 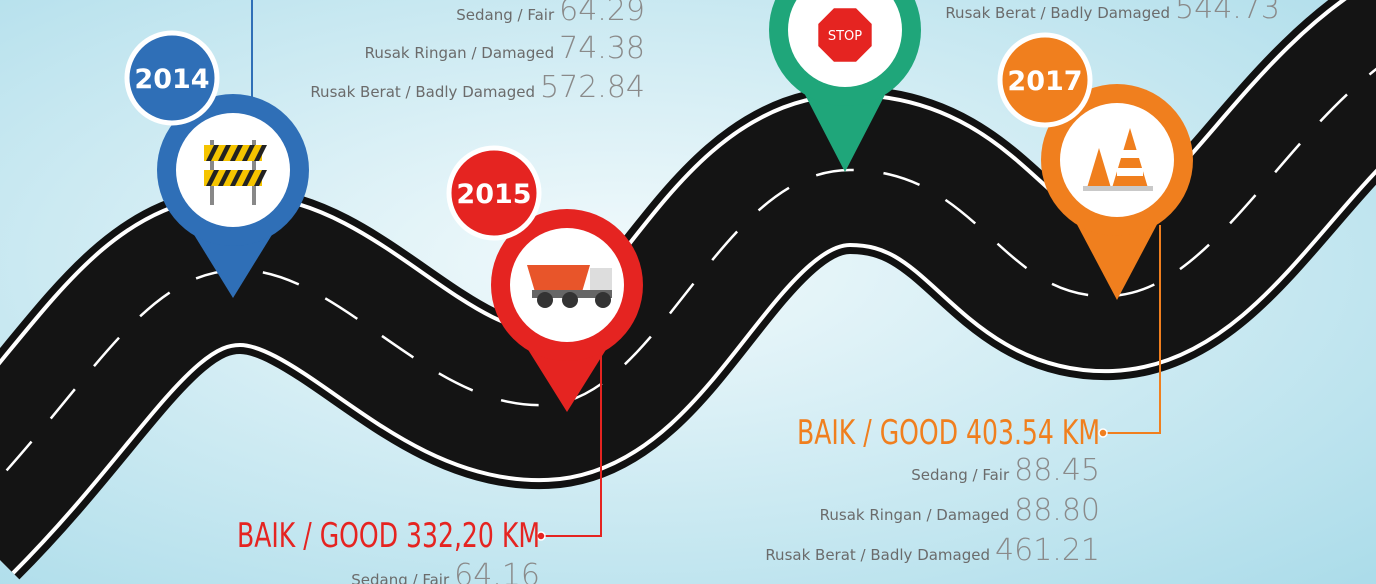 I want to click on stop-sign, so click(x=845, y=35).